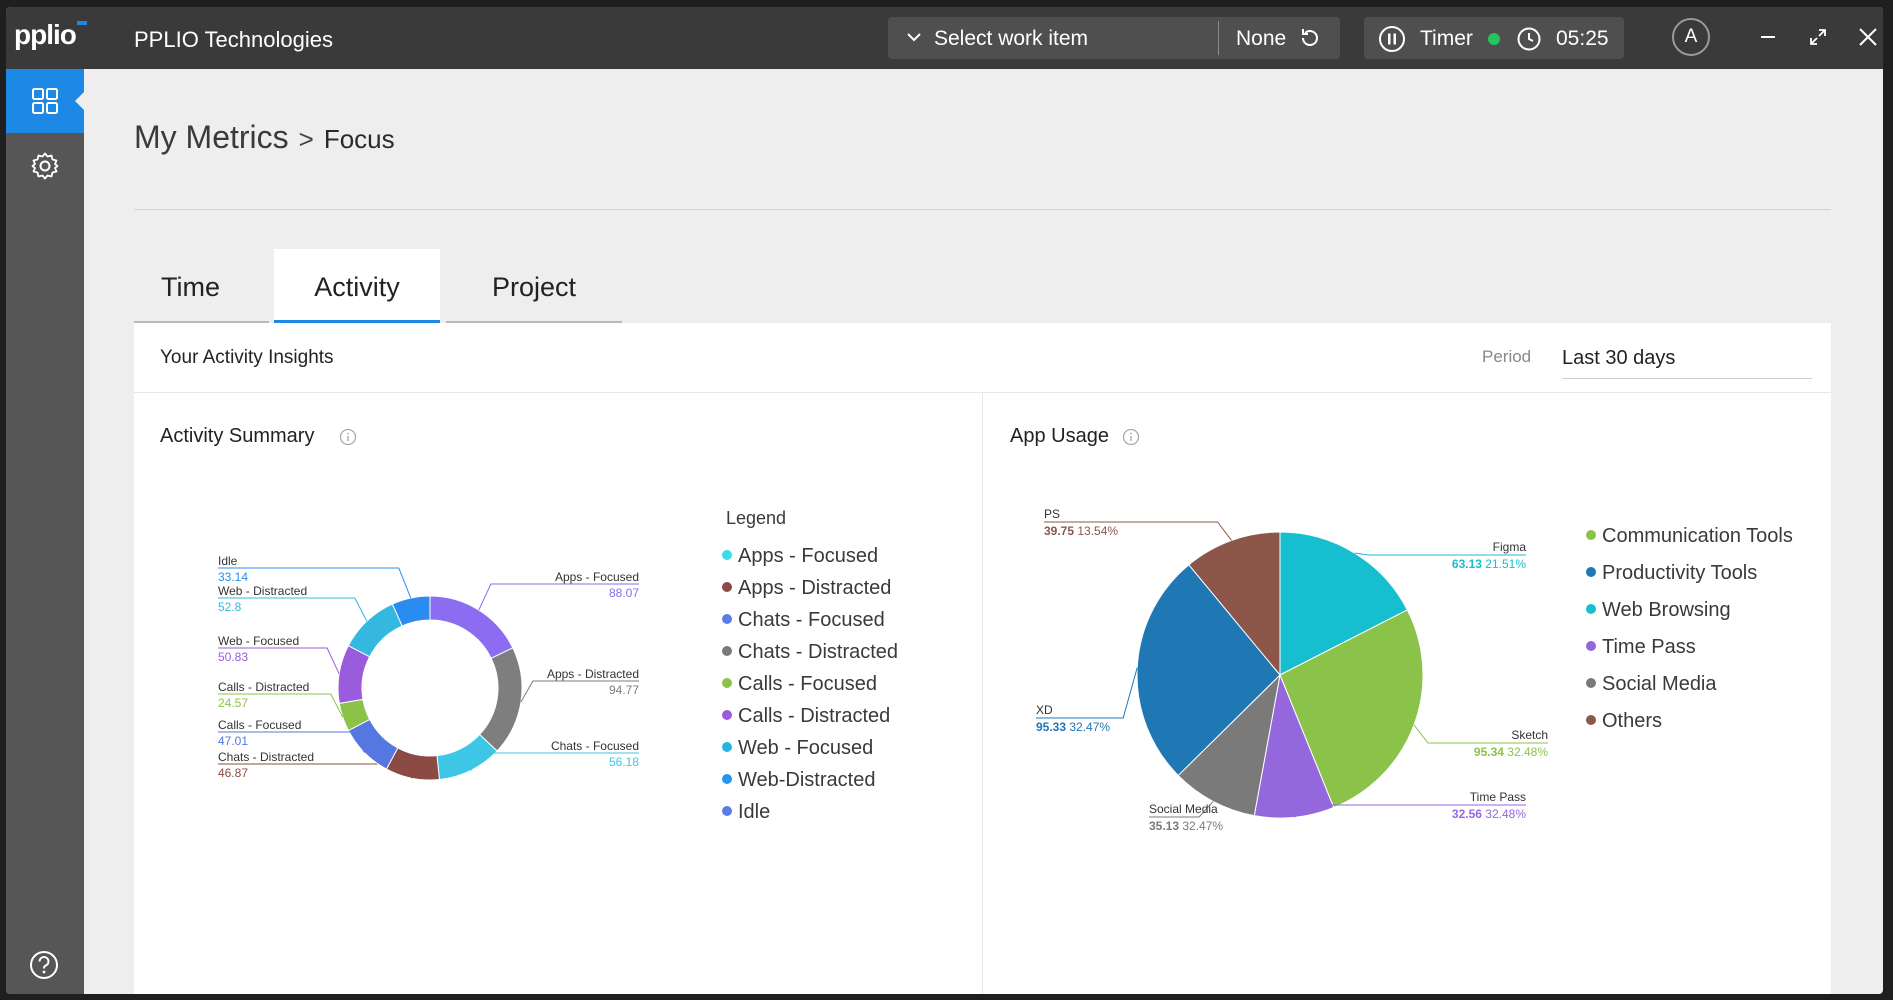 The height and width of the screenshot is (1000, 1893). Describe the element at coordinates (624, 690) in the screenshot. I see `slice-value: 94.77` at that location.